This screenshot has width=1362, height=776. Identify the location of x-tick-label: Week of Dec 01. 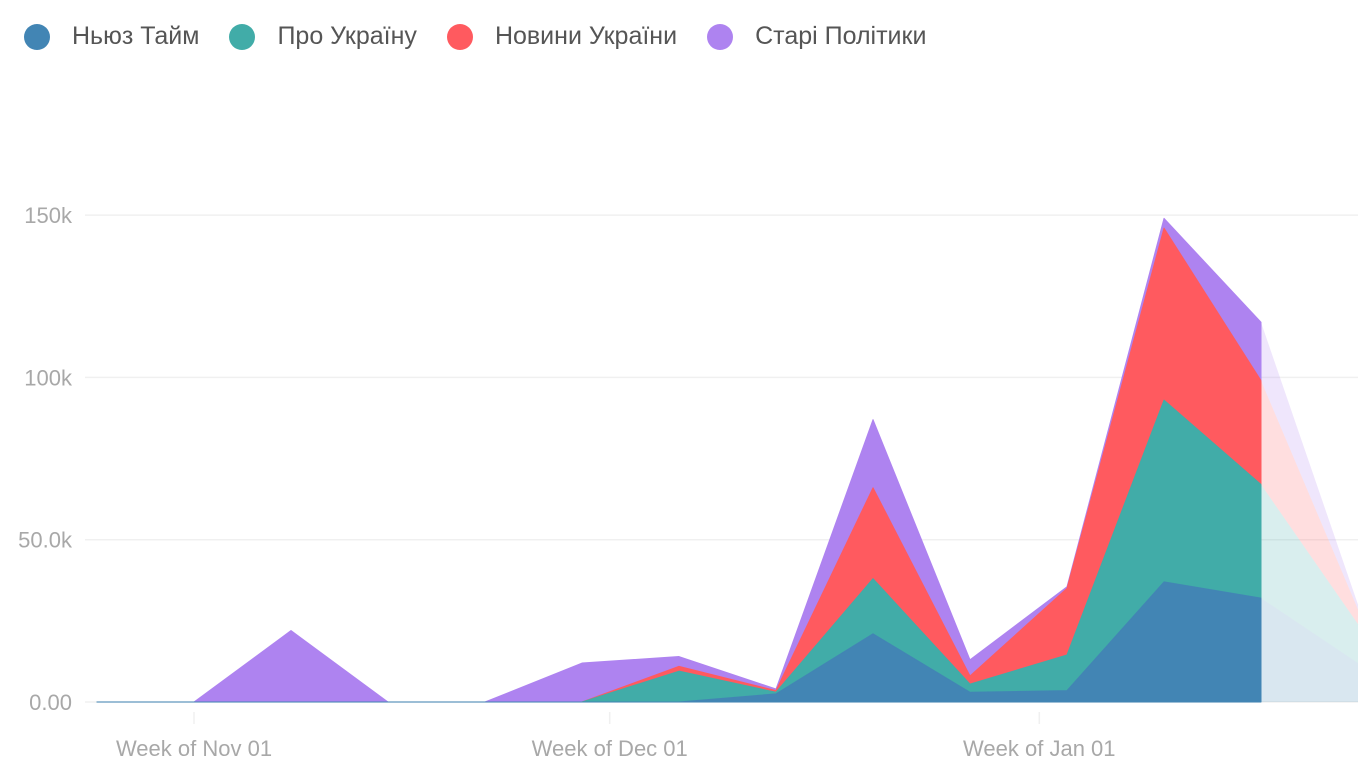
(610, 748).